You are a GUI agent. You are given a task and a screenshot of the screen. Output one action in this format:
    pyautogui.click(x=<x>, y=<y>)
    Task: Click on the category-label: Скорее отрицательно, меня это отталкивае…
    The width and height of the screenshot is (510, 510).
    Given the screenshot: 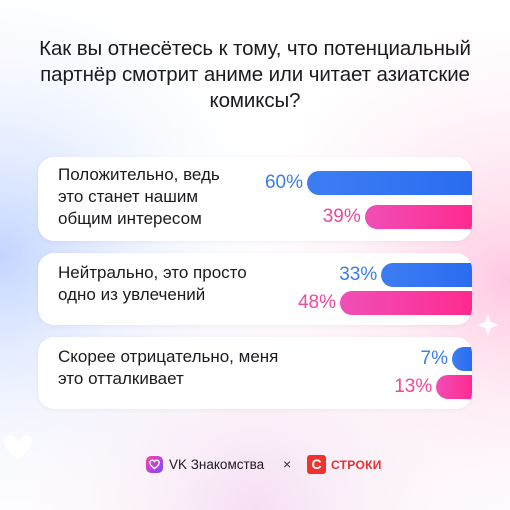 What is the action you would take?
    pyautogui.click(x=168, y=367)
    